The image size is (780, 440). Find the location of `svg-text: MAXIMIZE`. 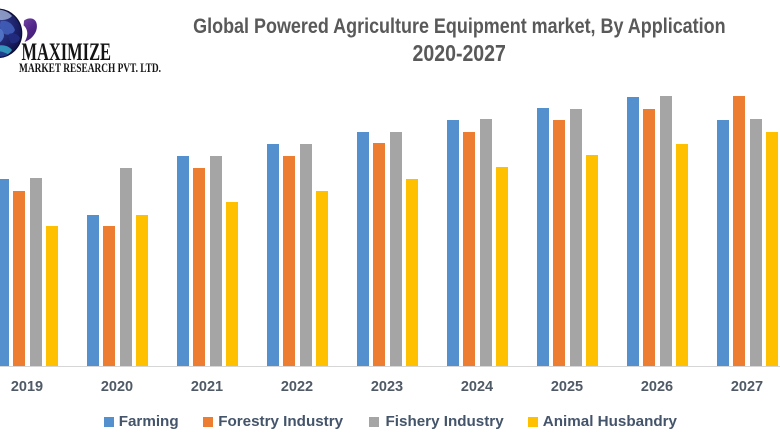

svg-text: MAXIMIZE is located at coordinates (67, 52).